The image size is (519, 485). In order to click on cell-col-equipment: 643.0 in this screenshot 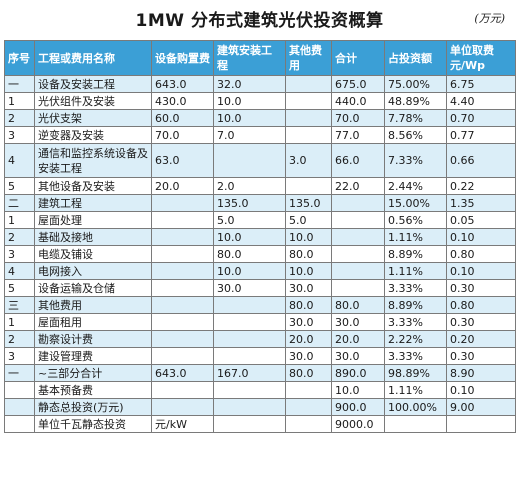, I will do `click(182, 373)`.